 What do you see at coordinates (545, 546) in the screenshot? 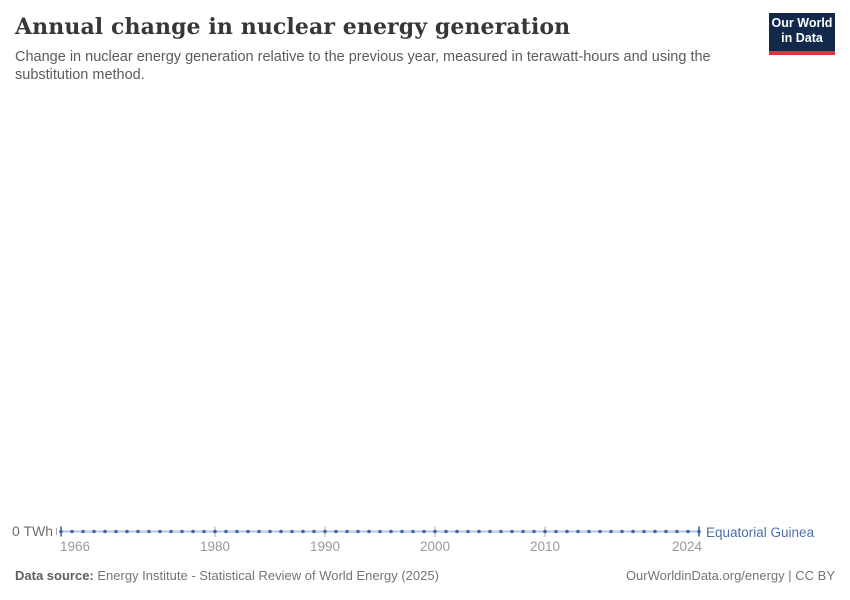
I see `x-tick-label: 2010` at bounding box center [545, 546].